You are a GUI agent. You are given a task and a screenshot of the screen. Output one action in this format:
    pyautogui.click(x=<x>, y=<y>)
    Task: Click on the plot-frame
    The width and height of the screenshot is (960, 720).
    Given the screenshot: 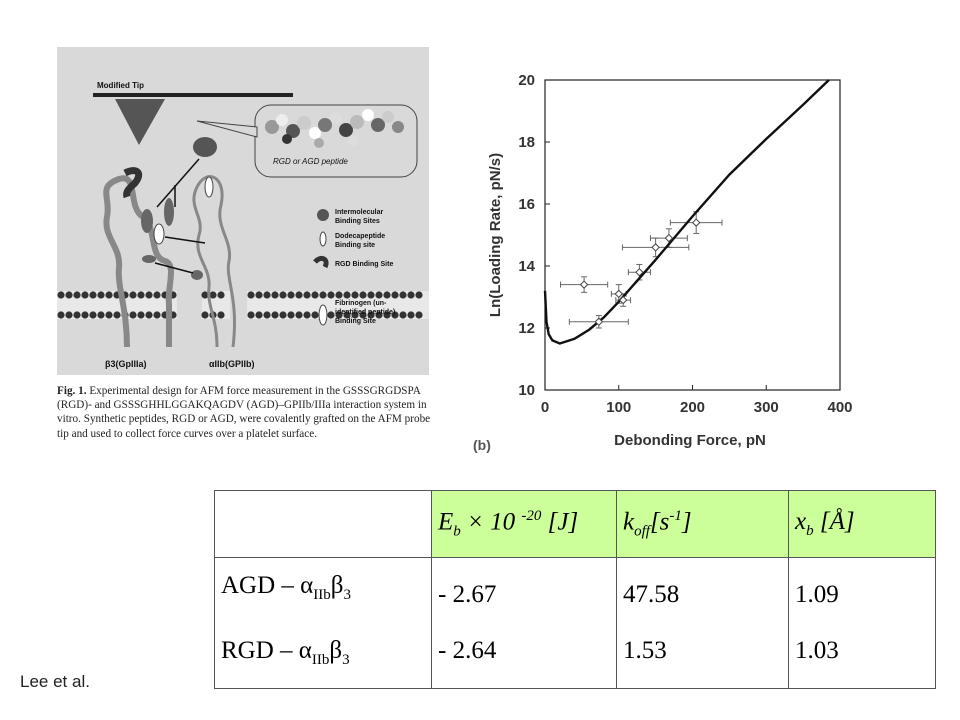 What is the action you would take?
    pyautogui.click(x=692, y=235)
    